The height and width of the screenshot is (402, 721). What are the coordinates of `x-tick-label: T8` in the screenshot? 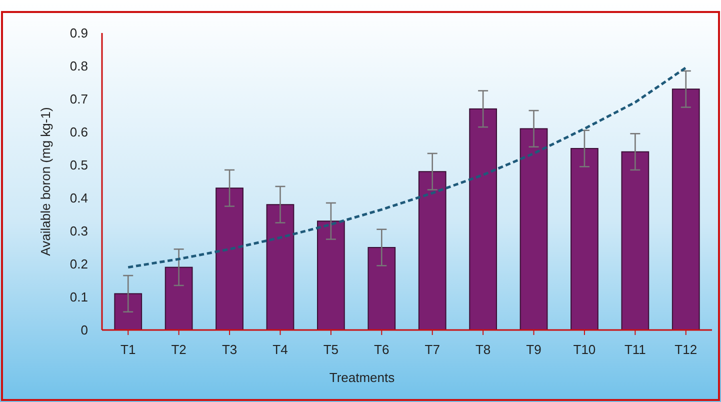 It's located at (483, 349).